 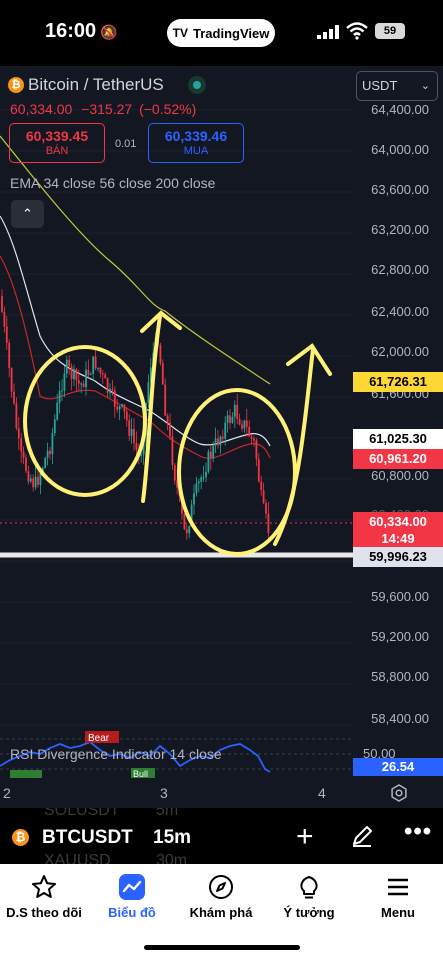 I want to click on tab-chart: Biểu đồ, so click(x=132, y=896).